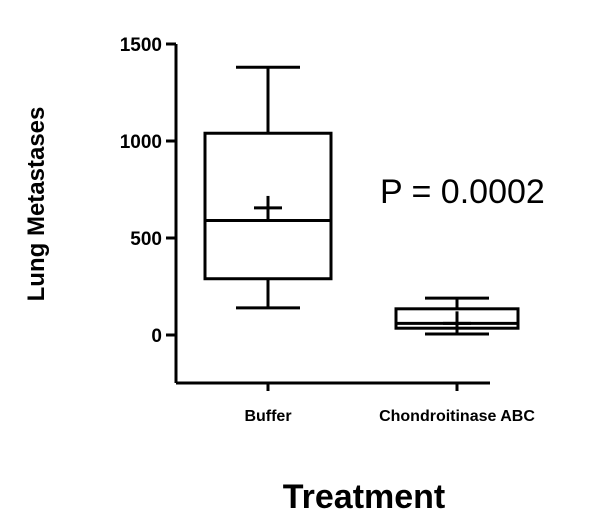  I want to click on y-tick-label-0: 0, so click(156, 336).